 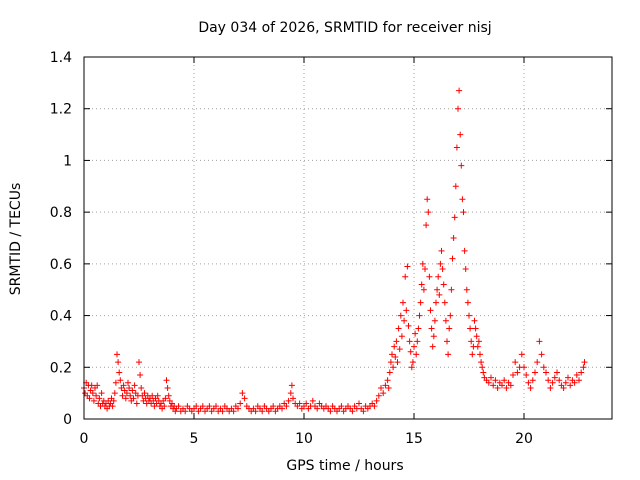 What do you see at coordinates (524, 439) in the screenshot?
I see `x-tick-label: 20` at bounding box center [524, 439].